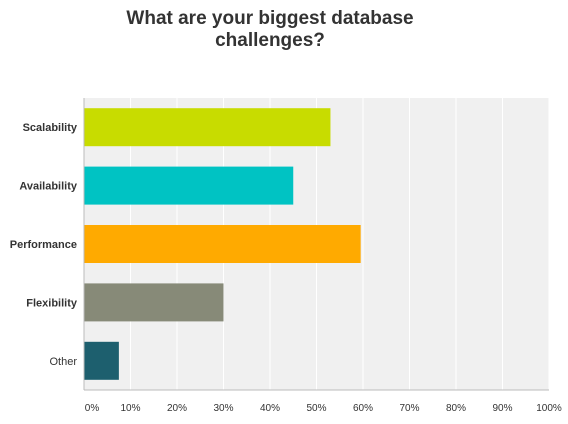  What do you see at coordinates (270, 408) in the screenshot?
I see `x-tick-label: 40%` at bounding box center [270, 408].